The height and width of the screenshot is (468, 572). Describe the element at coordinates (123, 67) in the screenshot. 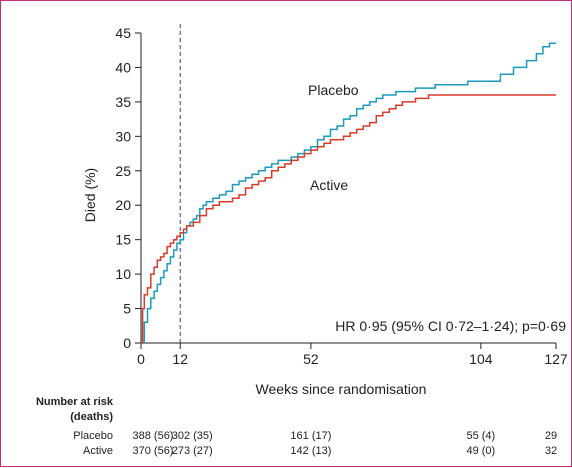

I see `y-tick-label-40: 40` at that location.